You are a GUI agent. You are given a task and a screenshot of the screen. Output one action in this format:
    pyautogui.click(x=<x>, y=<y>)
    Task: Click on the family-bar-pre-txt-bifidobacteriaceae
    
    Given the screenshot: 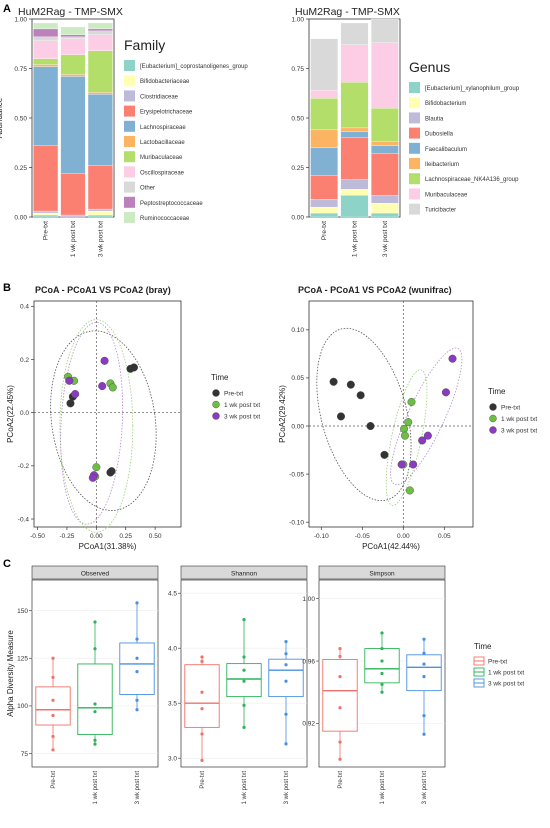 What is the action you would take?
    pyautogui.click(x=46, y=214)
    